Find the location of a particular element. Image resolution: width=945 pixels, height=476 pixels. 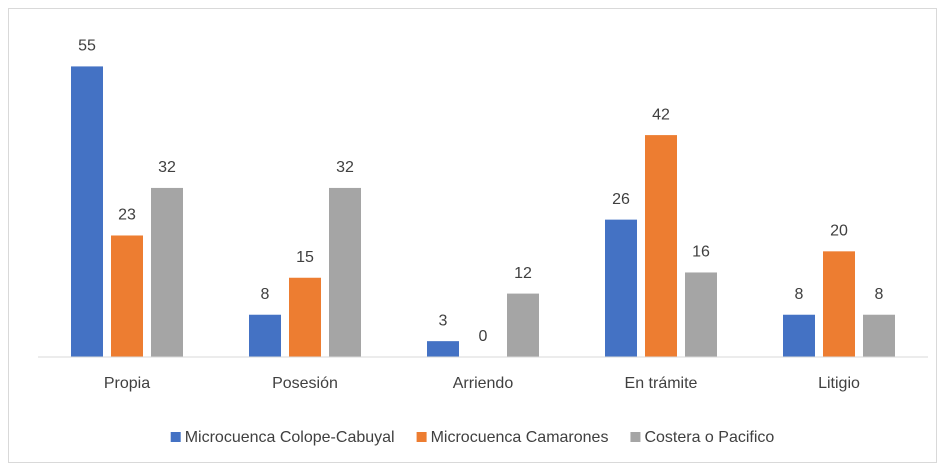

legend-label: Microcuenca Camarones is located at coordinates (520, 437).